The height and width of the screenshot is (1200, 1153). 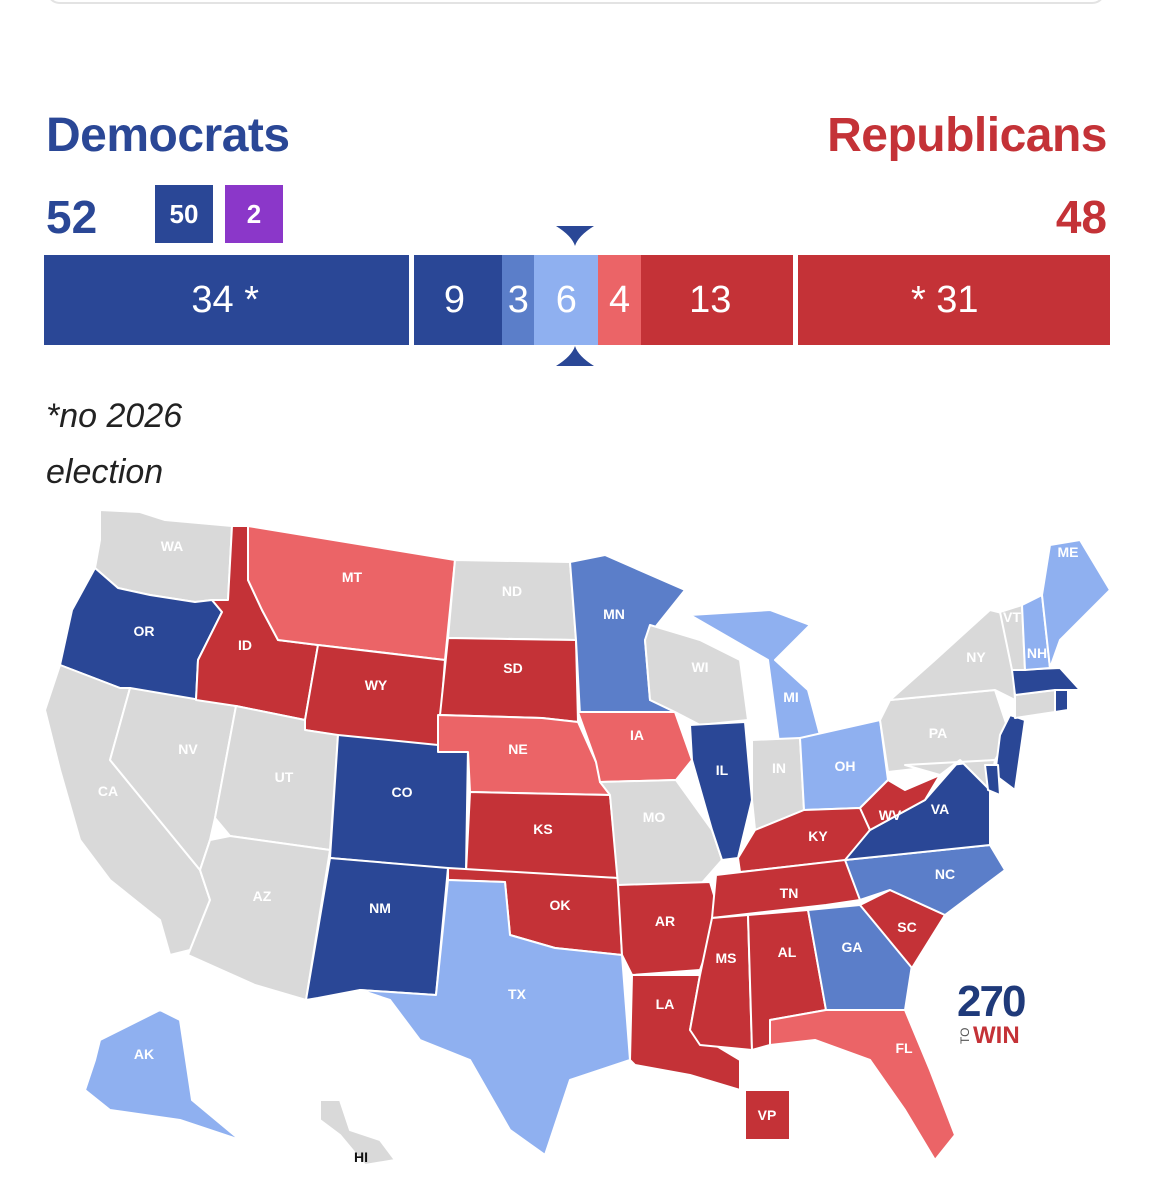 What do you see at coordinates (560, 905) in the screenshot?
I see `state-label-OK: OK` at bounding box center [560, 905].